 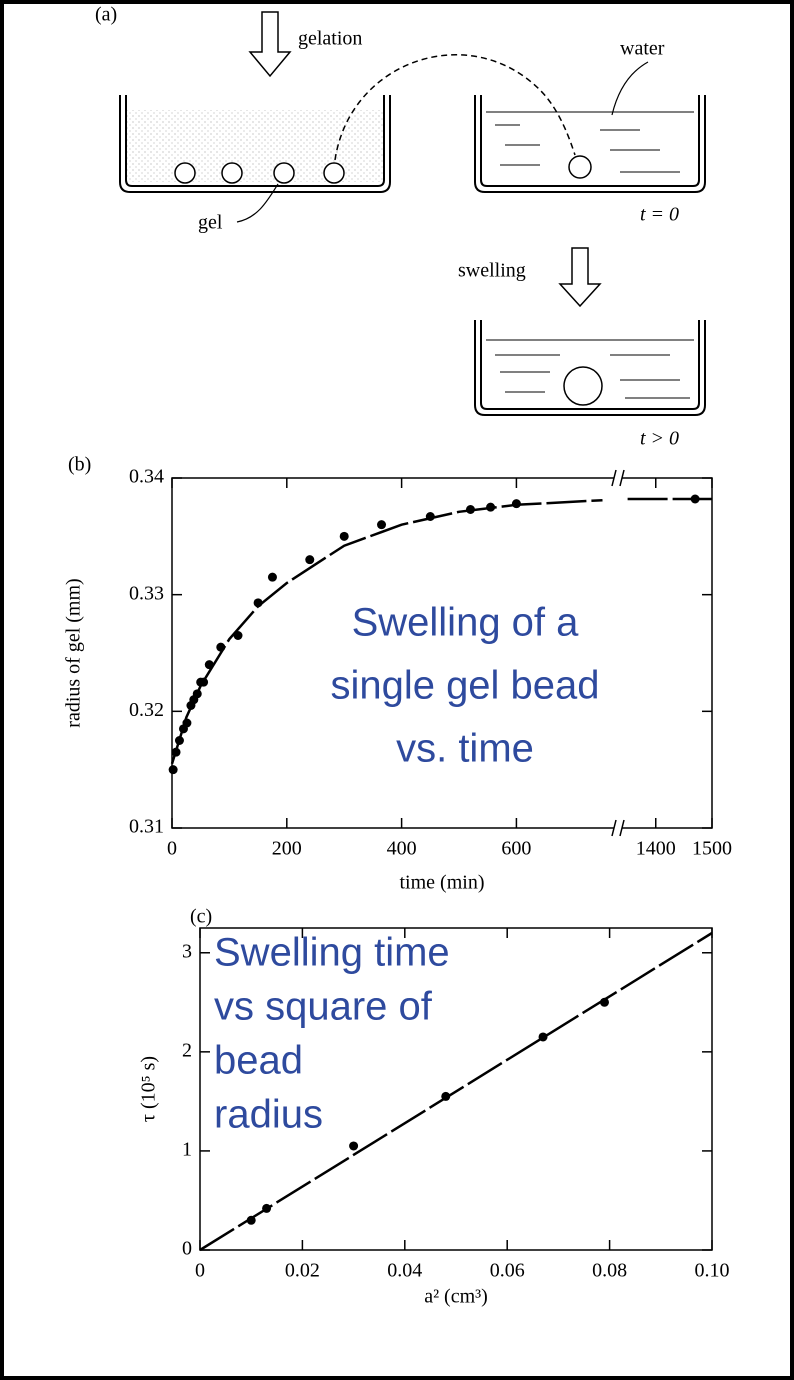 What do you see at coordinates (456, 1297) in the screenshot?
I see `x-axis-label: a² (cm³)` at bounding box center [456, 1297].